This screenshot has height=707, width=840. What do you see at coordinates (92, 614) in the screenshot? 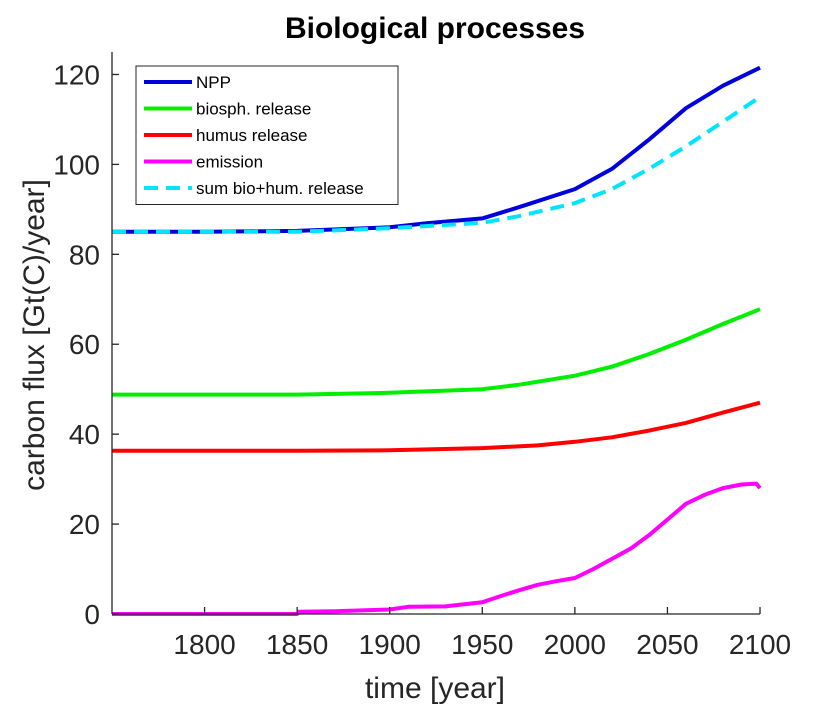
I see `y-tick-label: 0` at bounding box center [92, 614].